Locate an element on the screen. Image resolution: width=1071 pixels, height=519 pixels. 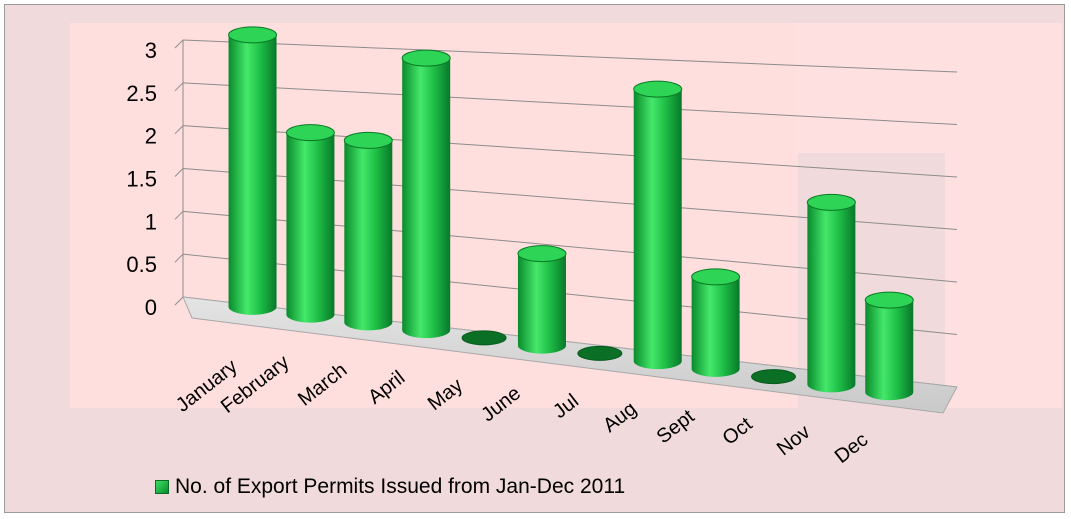
bar-february is located at coordinates (310, 223).